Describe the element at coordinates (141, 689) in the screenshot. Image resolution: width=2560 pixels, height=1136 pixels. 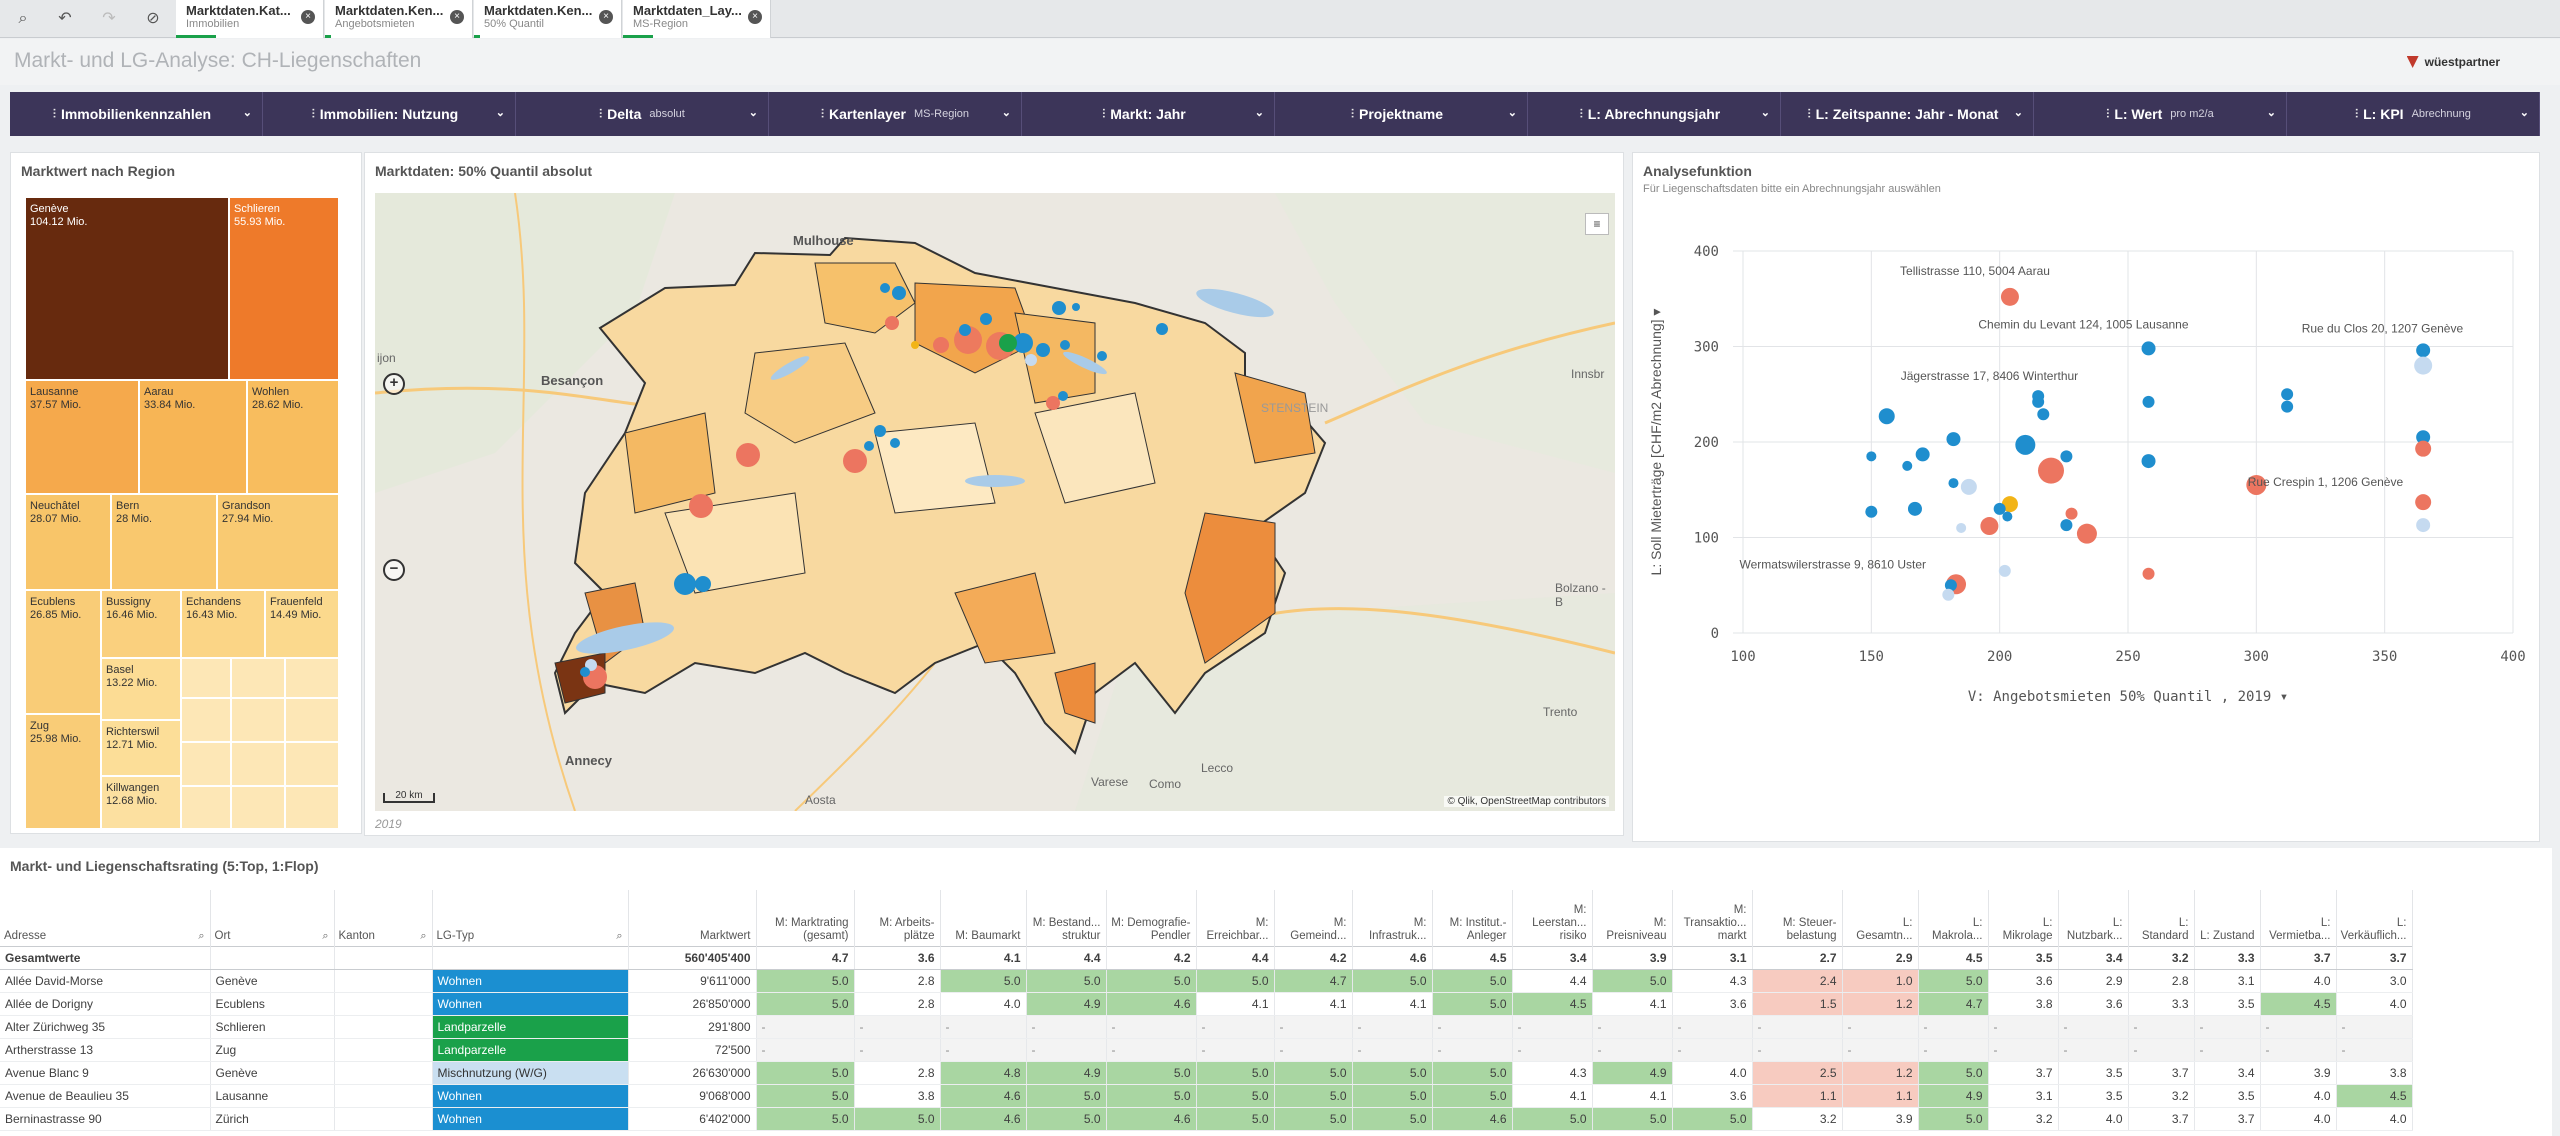
I see `treemap-cell: Basel 13.22 Mio.` at that location.